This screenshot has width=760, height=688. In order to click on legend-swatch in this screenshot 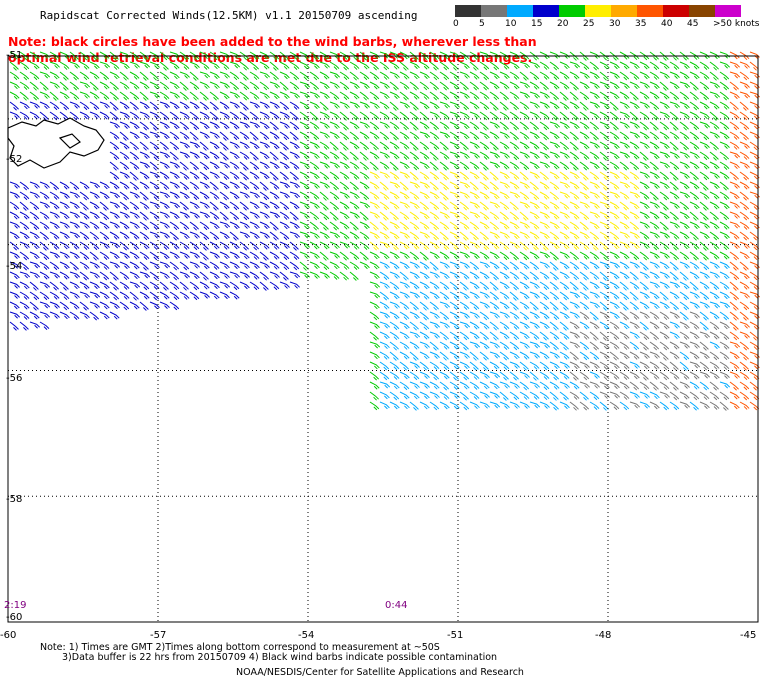, I will do `click(598, 11)`.